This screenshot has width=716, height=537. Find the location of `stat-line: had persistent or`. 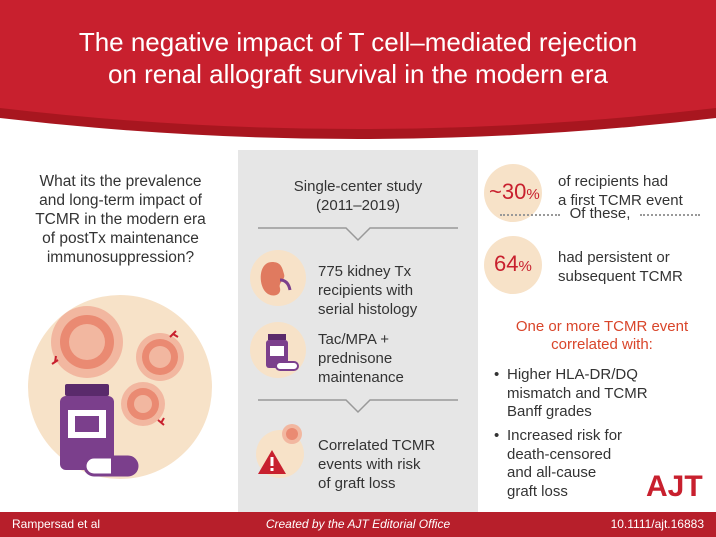

stat-line: had persistent or is located at coordinates (614, 257).